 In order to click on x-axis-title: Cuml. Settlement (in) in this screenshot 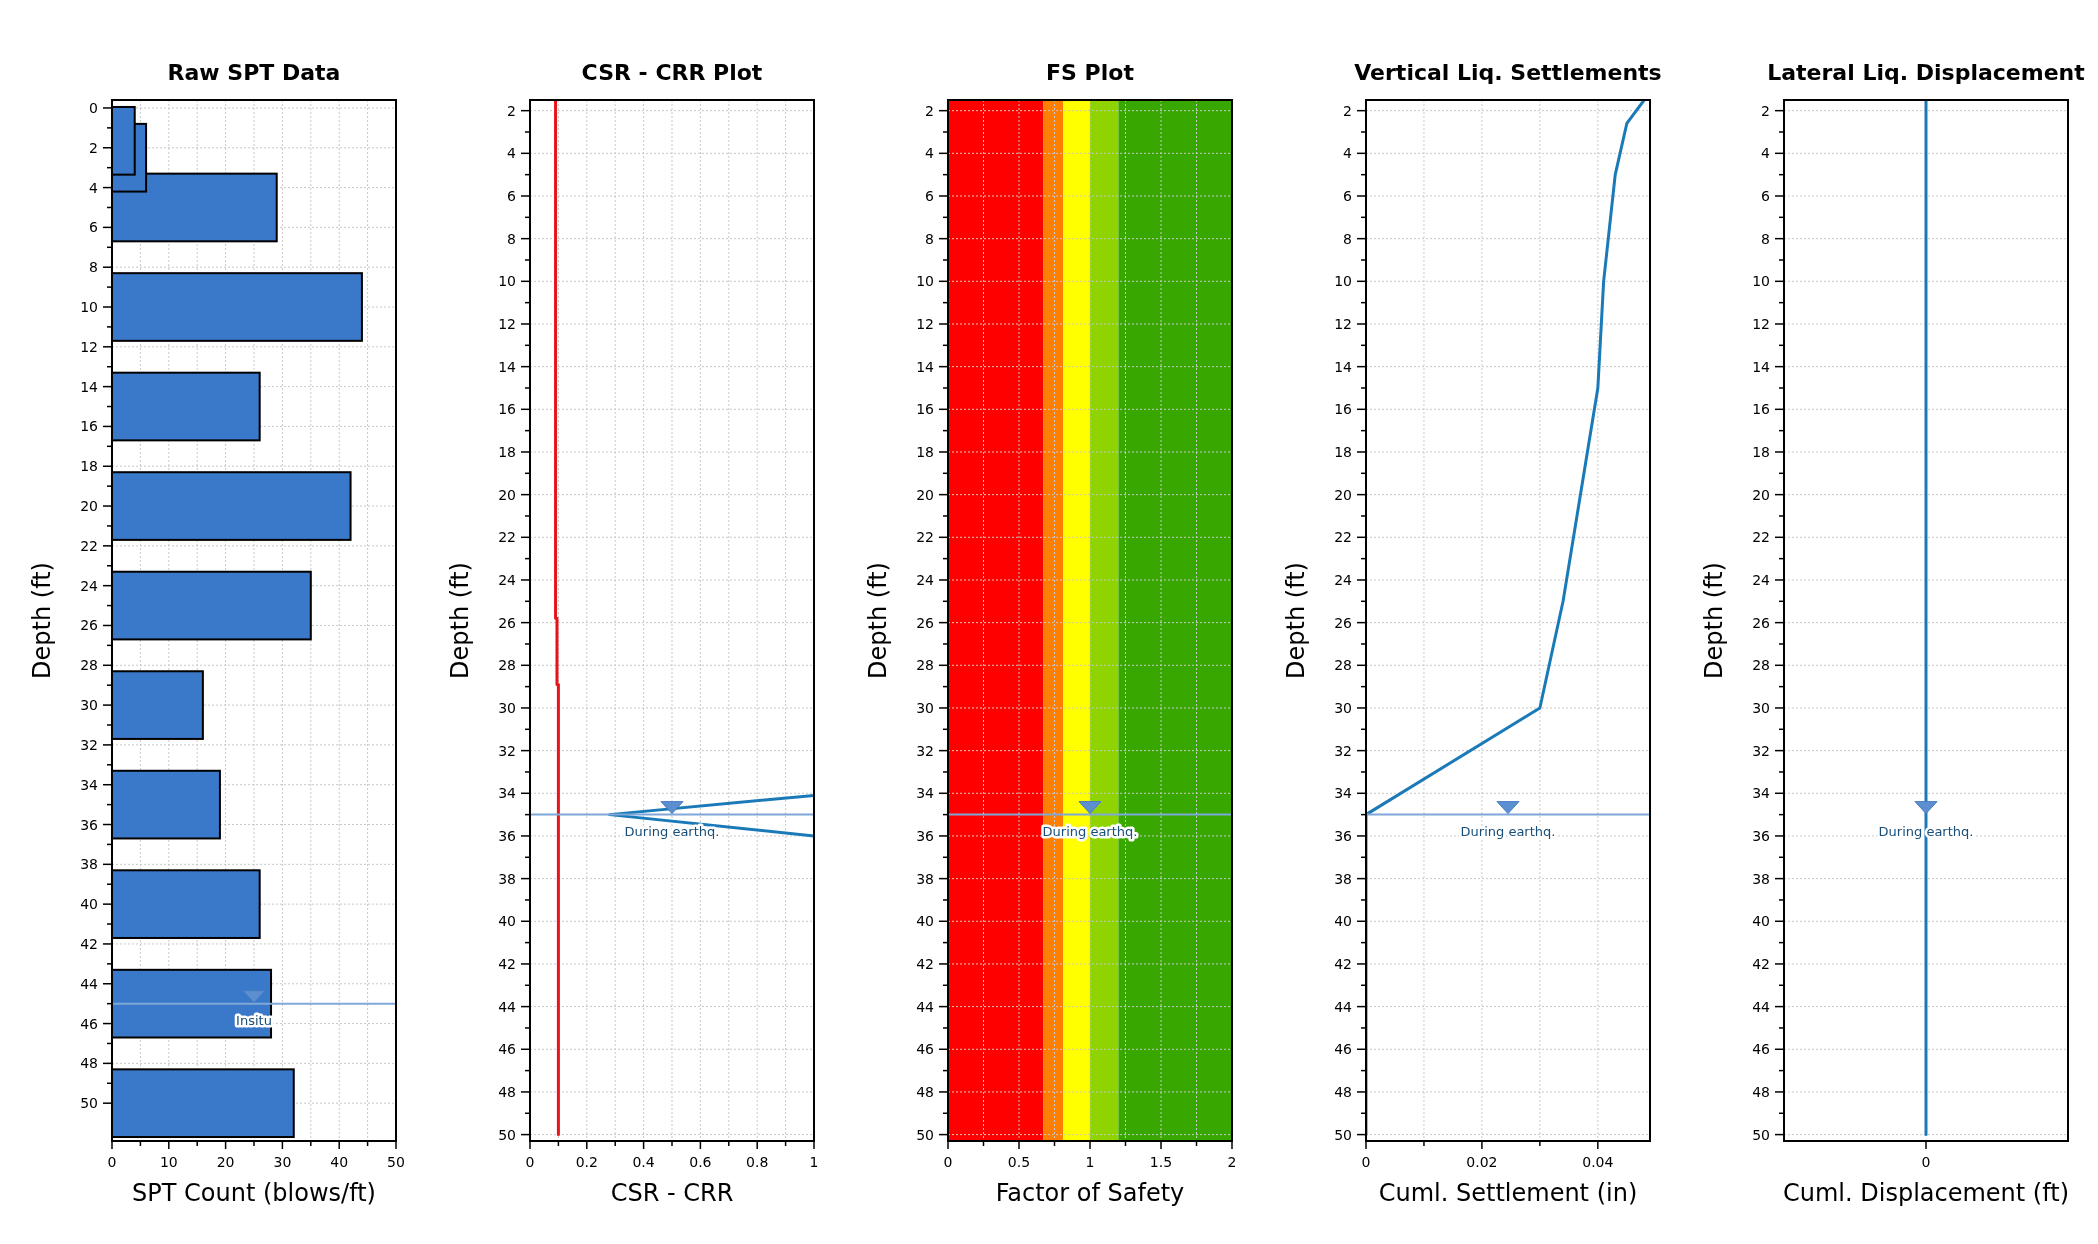, I will do `click(1508, 1193)`.